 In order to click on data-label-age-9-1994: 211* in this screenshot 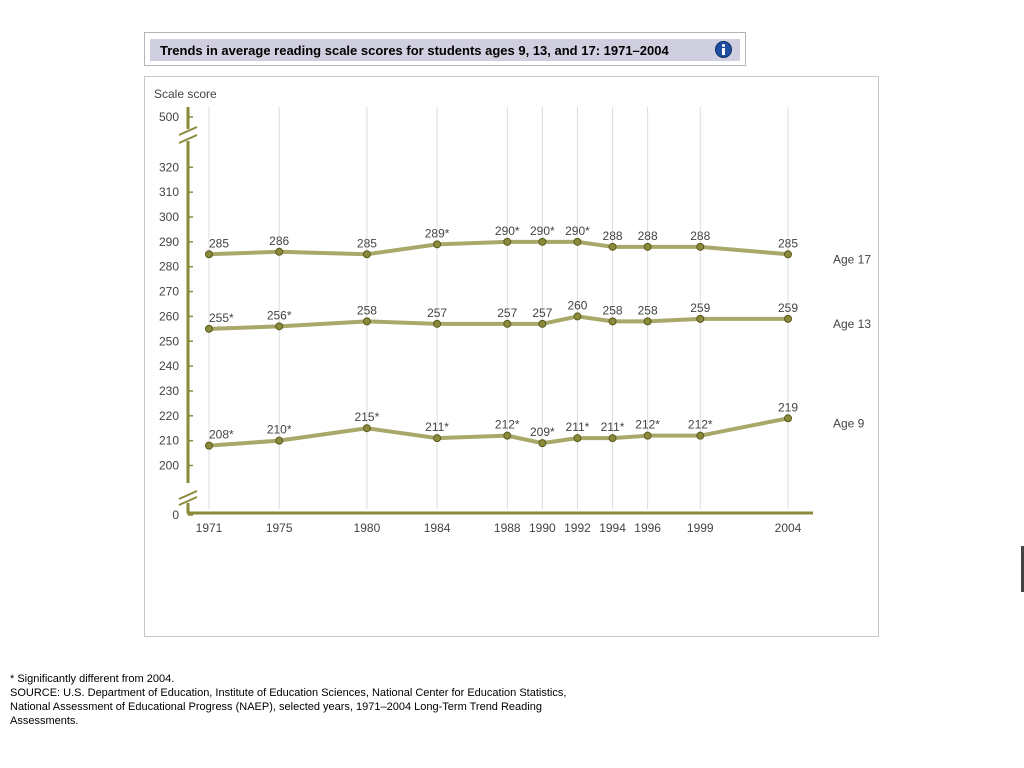, I will do `click(613, 427)`.